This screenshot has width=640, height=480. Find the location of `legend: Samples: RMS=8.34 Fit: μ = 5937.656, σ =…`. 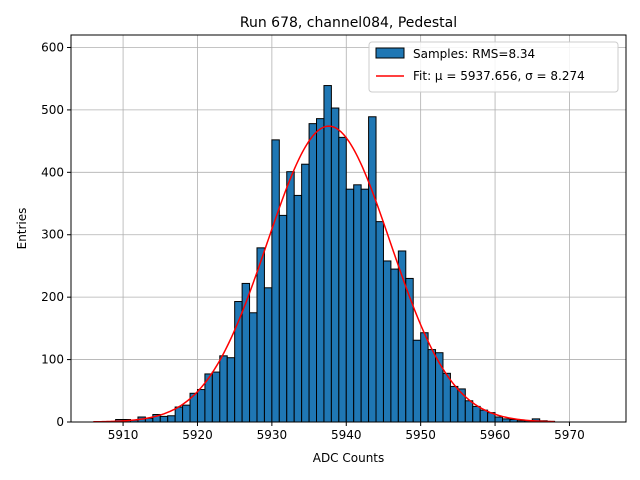

legend: Samples: RMS=8.34 Fit: μ = 5937.656, σ =… is located at coordinates (493, 67).